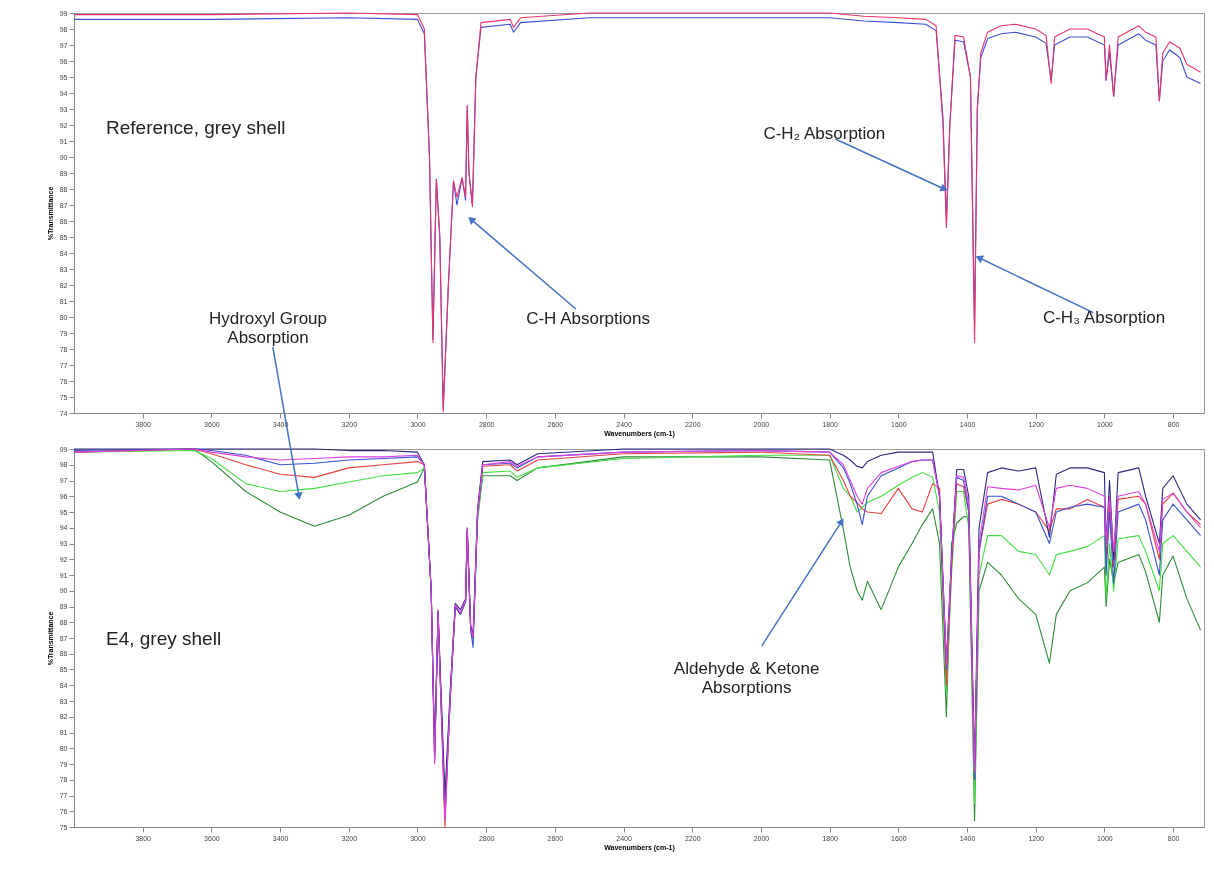  I want to click on annotation: C-H Absorptions, so click(588, 319).